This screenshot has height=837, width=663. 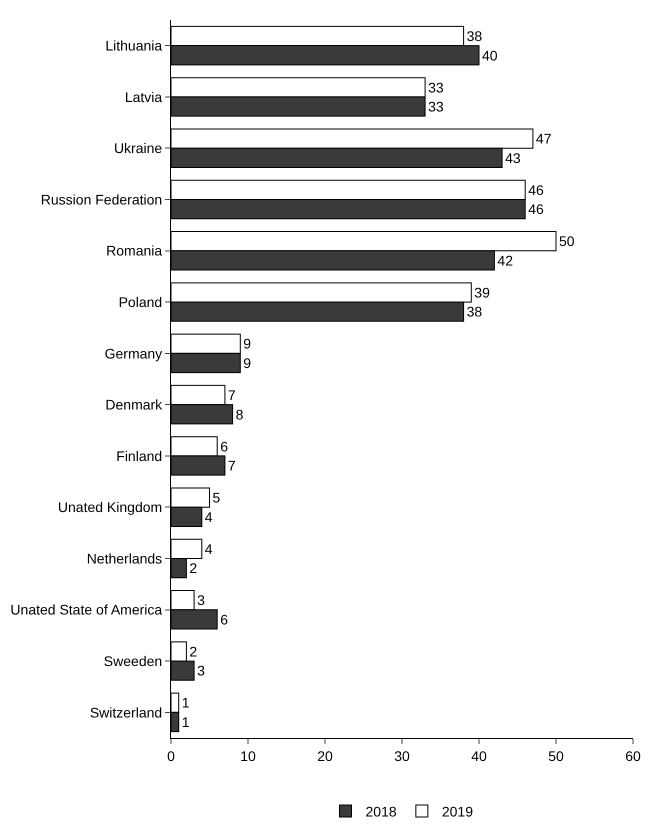 What do you see at coordinates (479, 756) in the screenshot?
I see `x-tick-label: 40` at bounding box center [479, 756].